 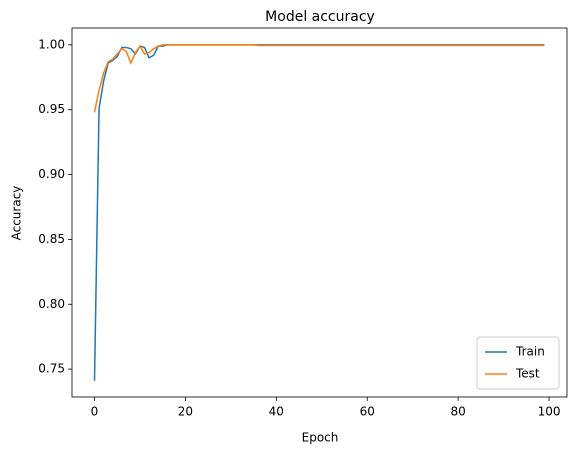 I want to click on x-tick-label: 40, so click(x=276, y=412).